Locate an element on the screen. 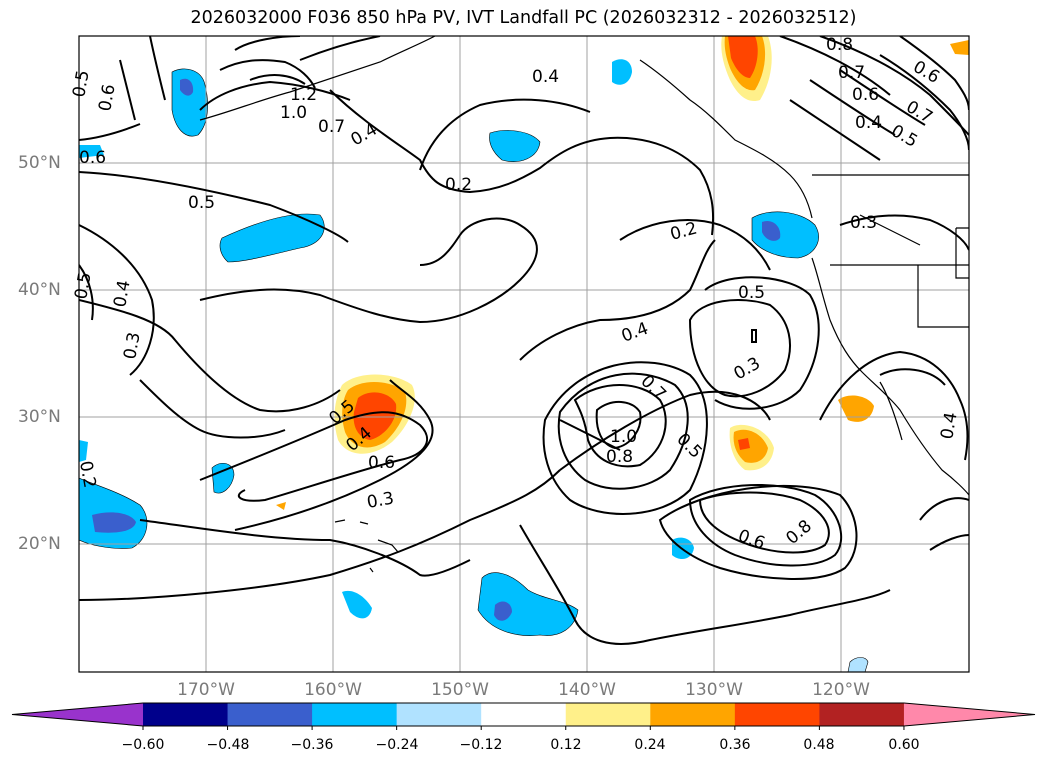 Image resolution: width=1047 pixels, height=765 pixels. colorbar-tick-label: −0.12 is located at coordinates (481, 745).